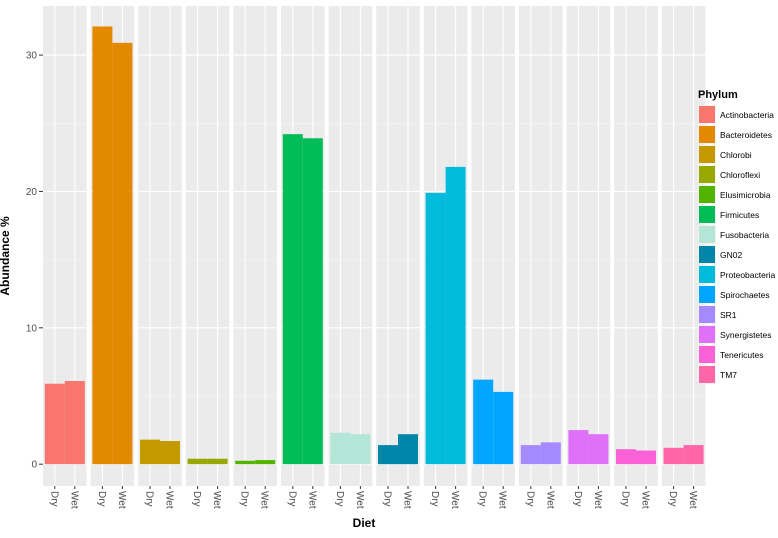 Image resolution: width=778 pixels, height=538 pixels. Describe the element at coordinates (408, 449) in the screenshot. I see `bar-gn02-wet` at that location.